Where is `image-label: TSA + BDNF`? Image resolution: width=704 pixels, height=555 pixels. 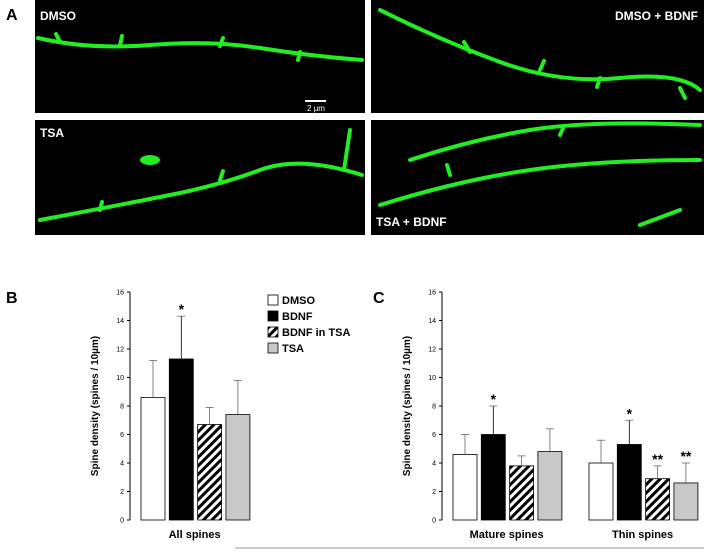 image-label: TSA + BDNF is located at coordinates (411, 222).